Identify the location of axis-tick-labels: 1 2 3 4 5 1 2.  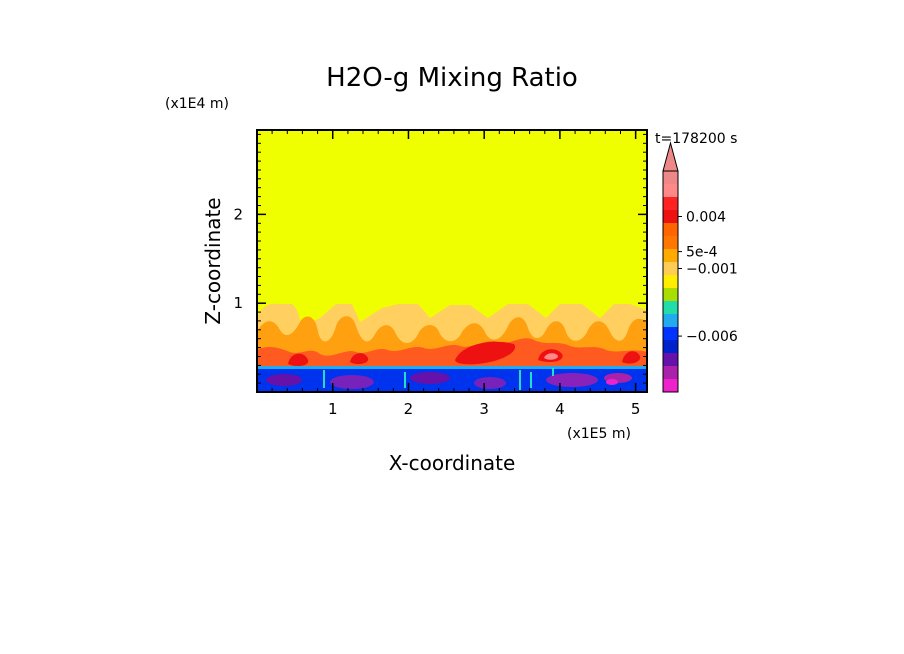
(436, 311).